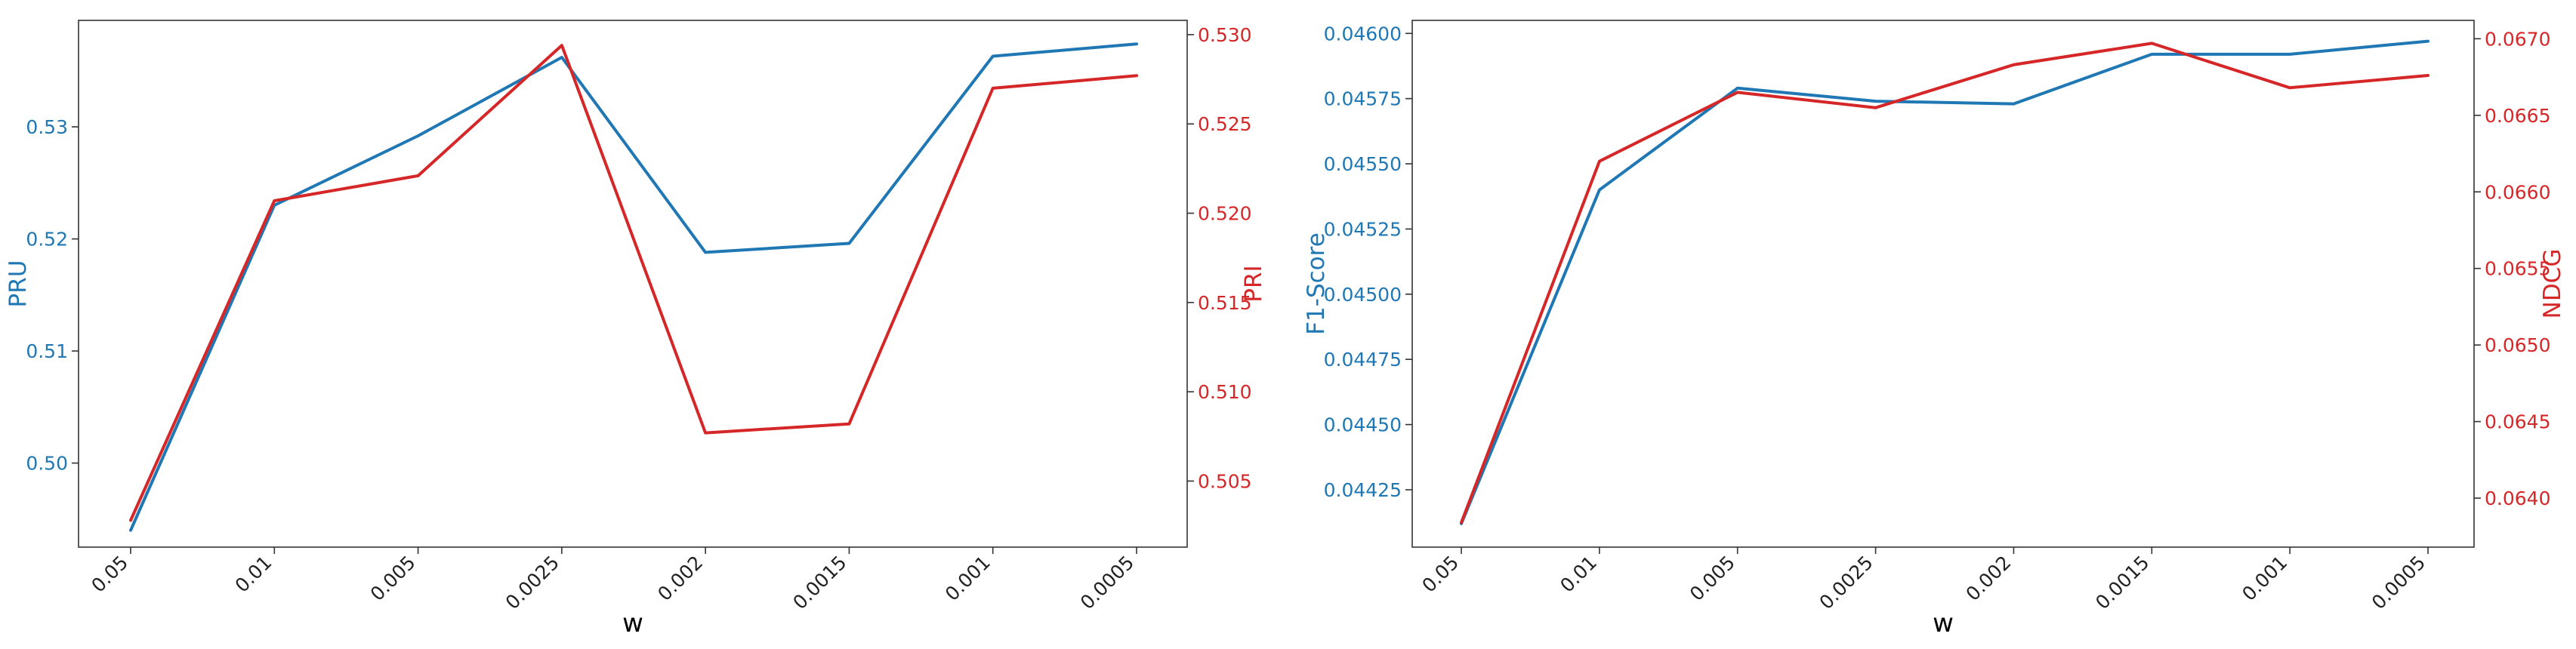 This screenshot has width=2576, height=649. Describe the element at coordinates (2552, 284) in the screenshot. I see `right-y-axis-label: NDCG` at that location.